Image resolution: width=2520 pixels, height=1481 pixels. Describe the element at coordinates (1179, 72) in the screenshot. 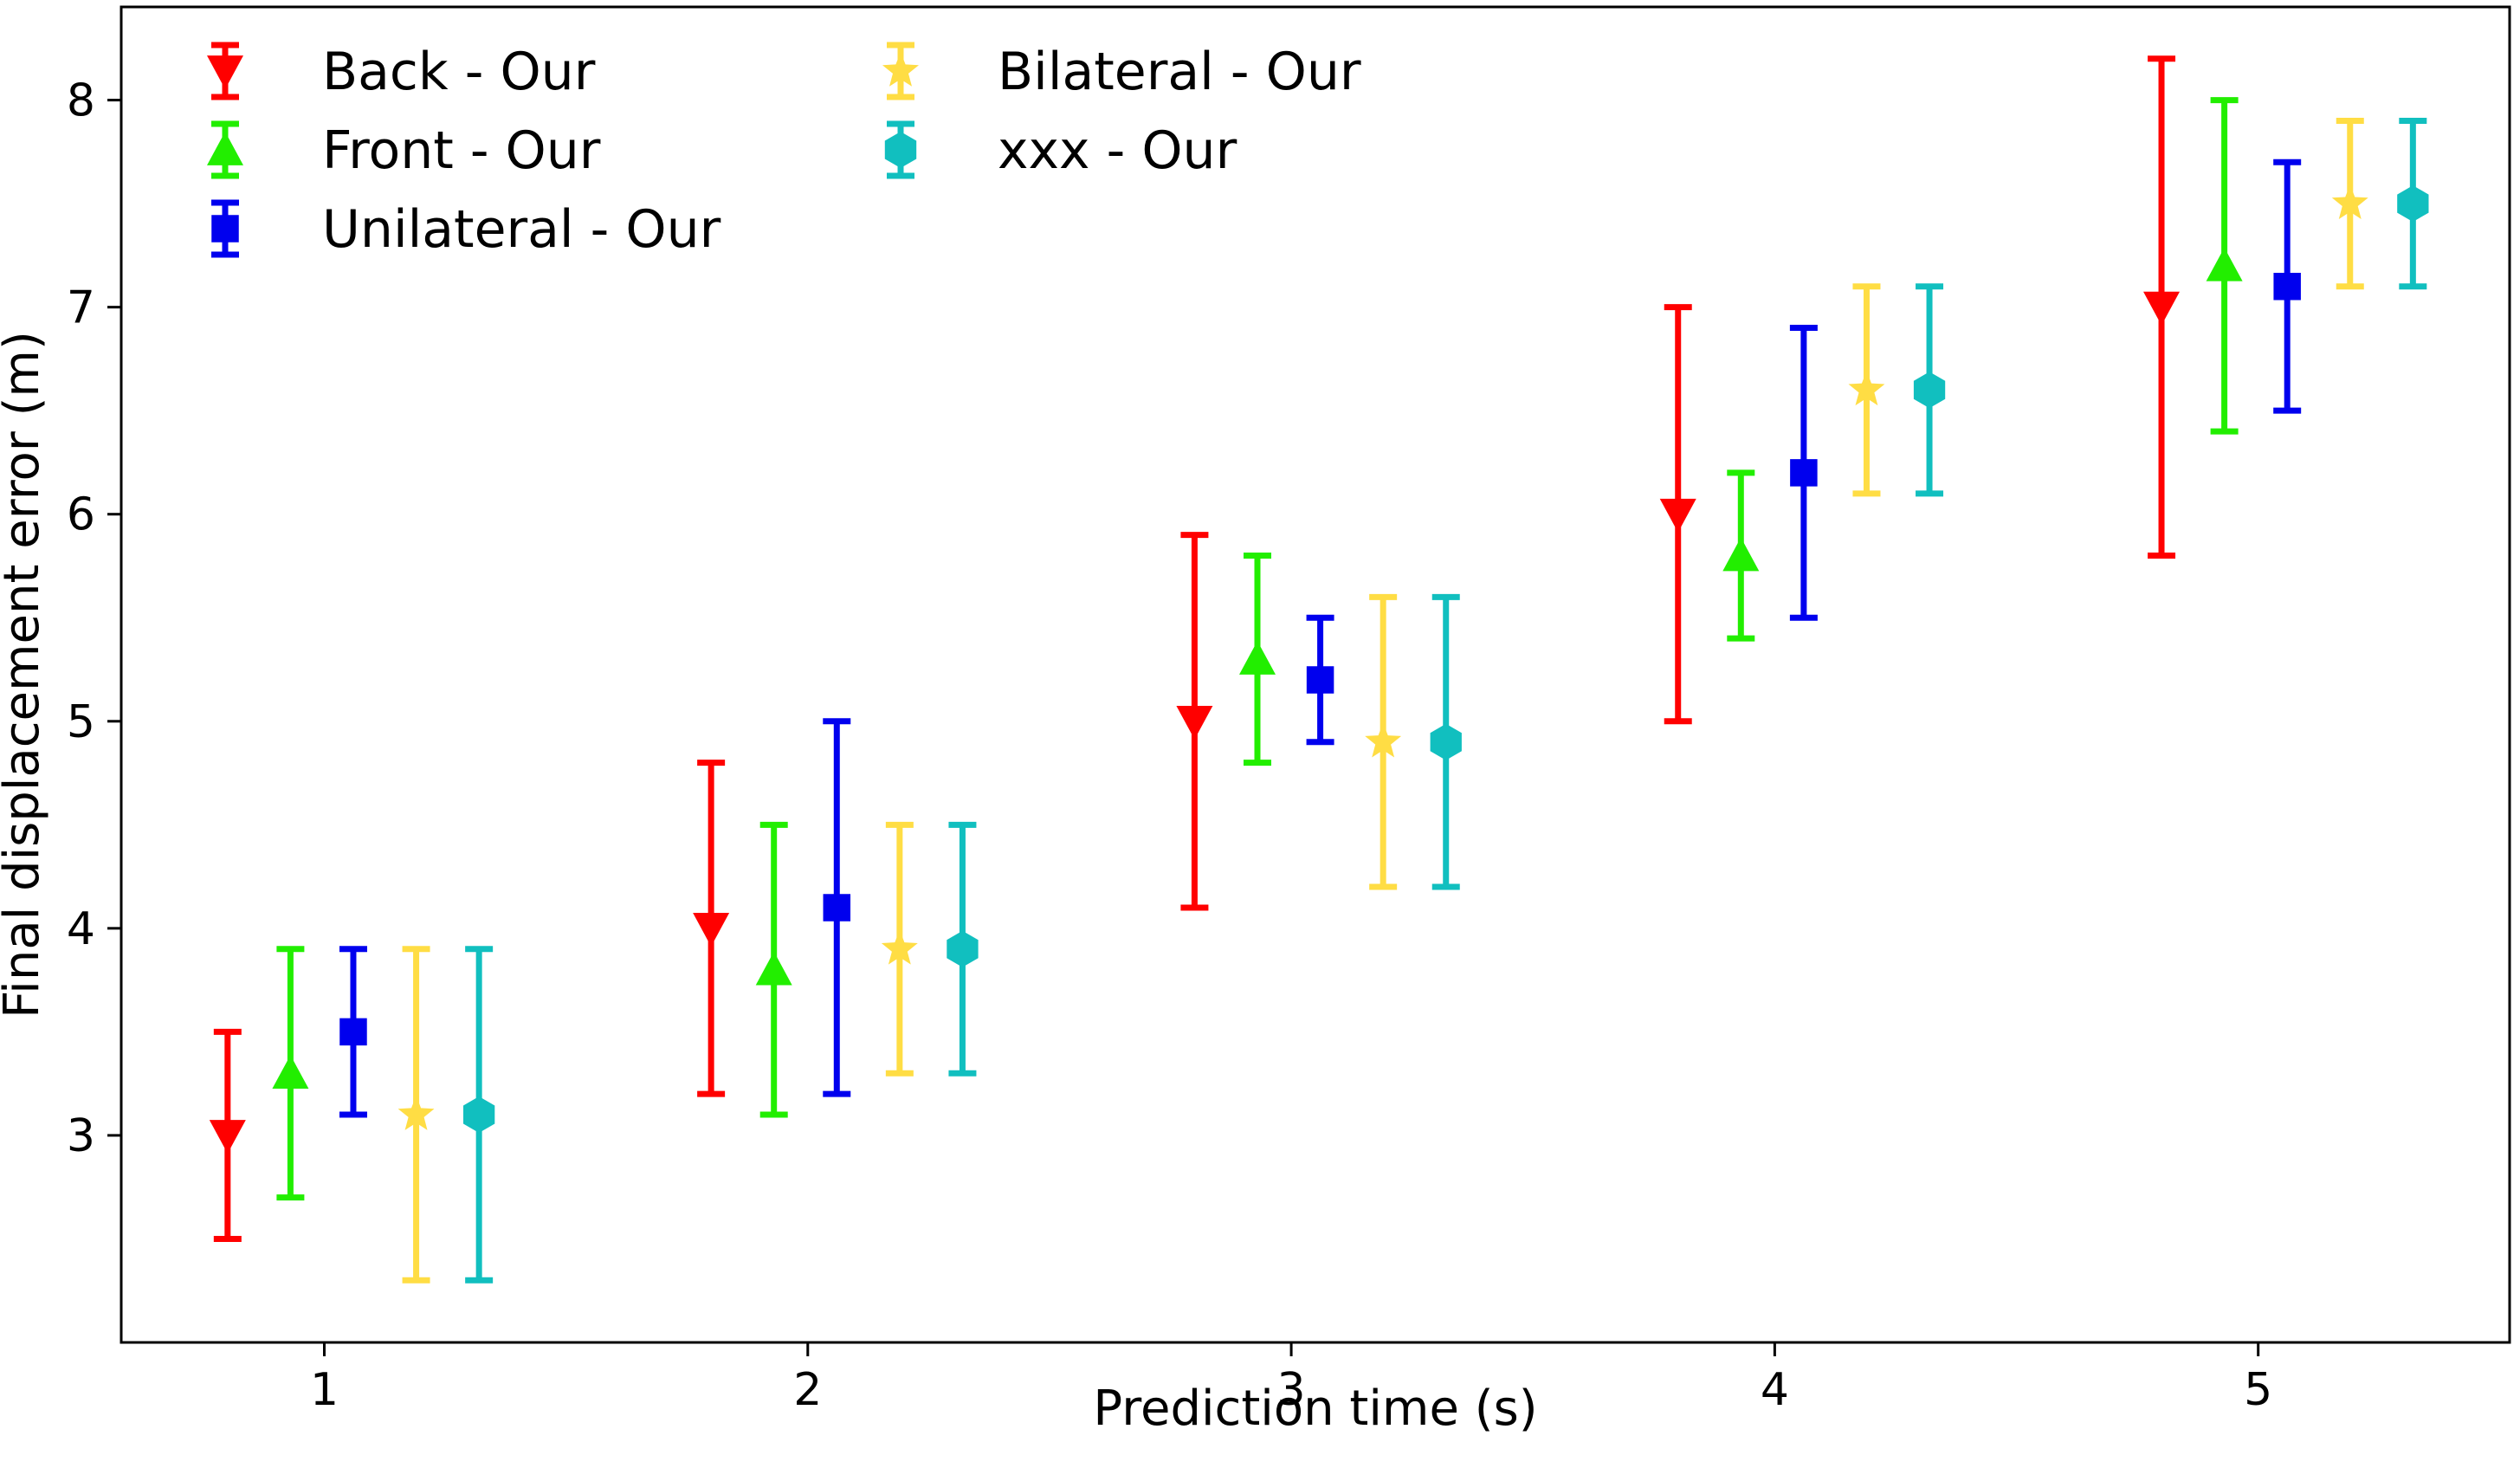

I see `legend-label: Bilateral - Our` at that location.